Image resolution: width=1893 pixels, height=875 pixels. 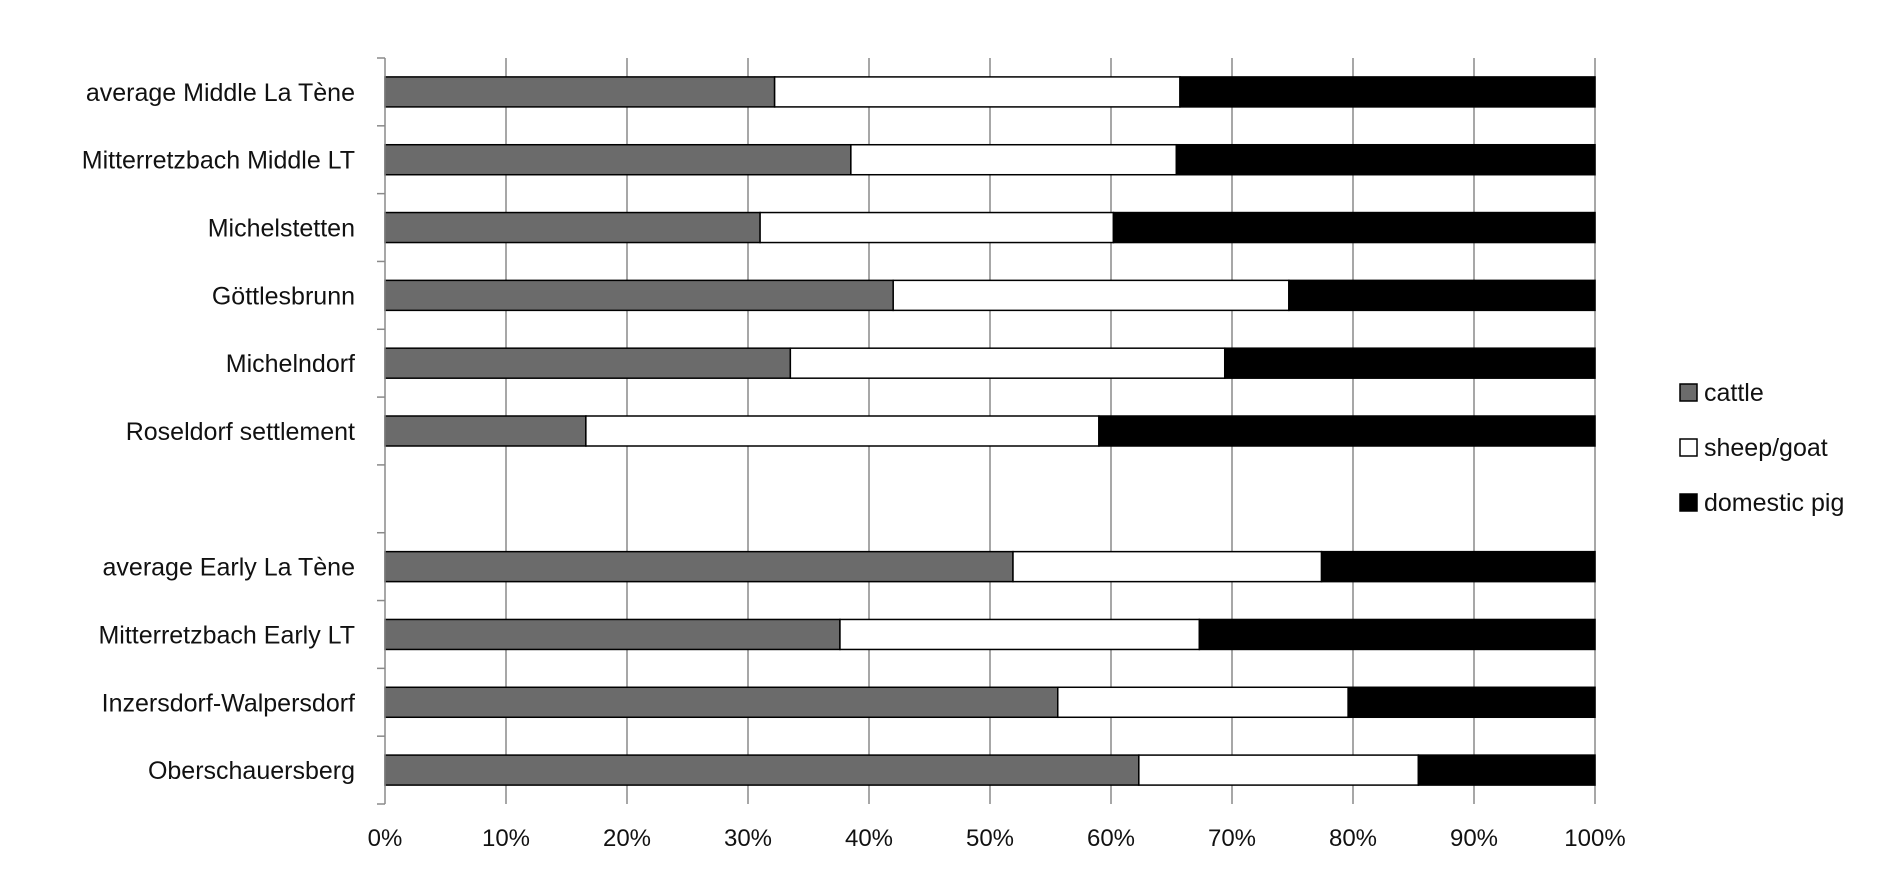 I want to click on legend: cattle sheep/goat domestic pig, so click(x=1761, y=448).